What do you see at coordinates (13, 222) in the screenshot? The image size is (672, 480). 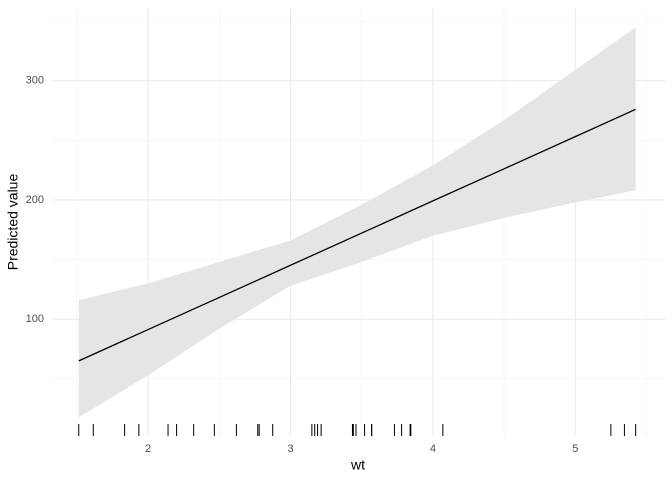 I see `y-axis-title: Predicted value` at bounding box center [13, 222].